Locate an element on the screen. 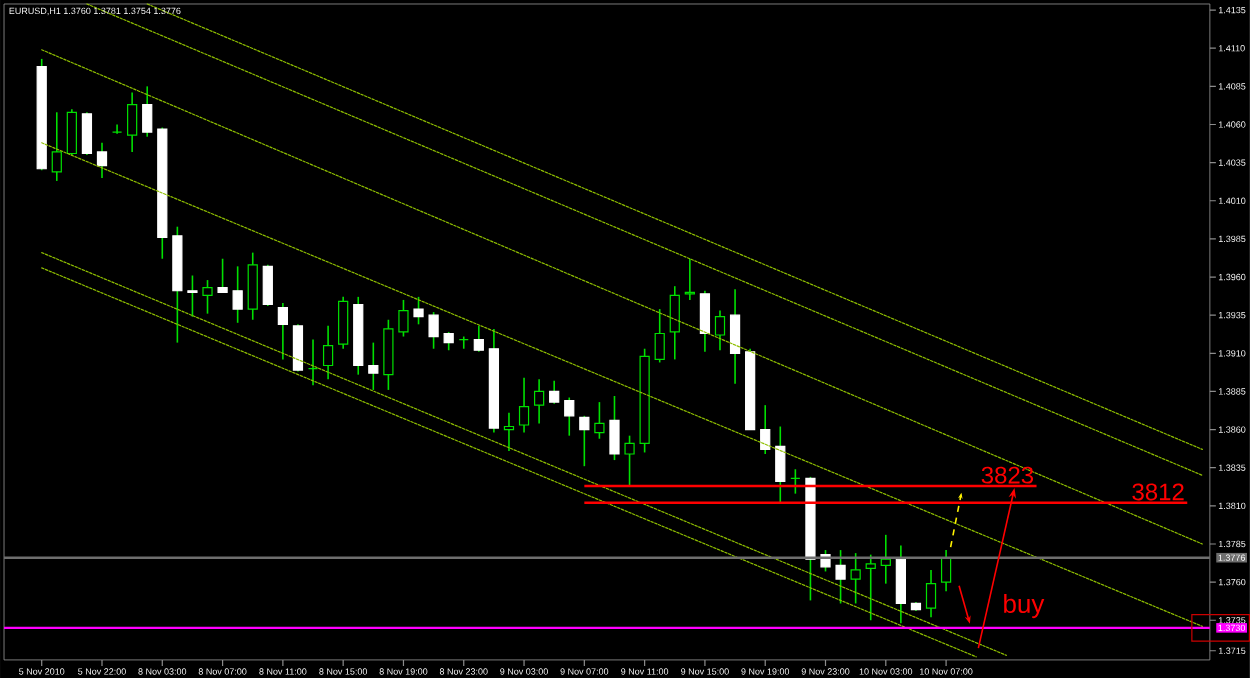 This screenshot has width=1250, height=678. series-label: 3823 is located at coordinates (1007, 475).